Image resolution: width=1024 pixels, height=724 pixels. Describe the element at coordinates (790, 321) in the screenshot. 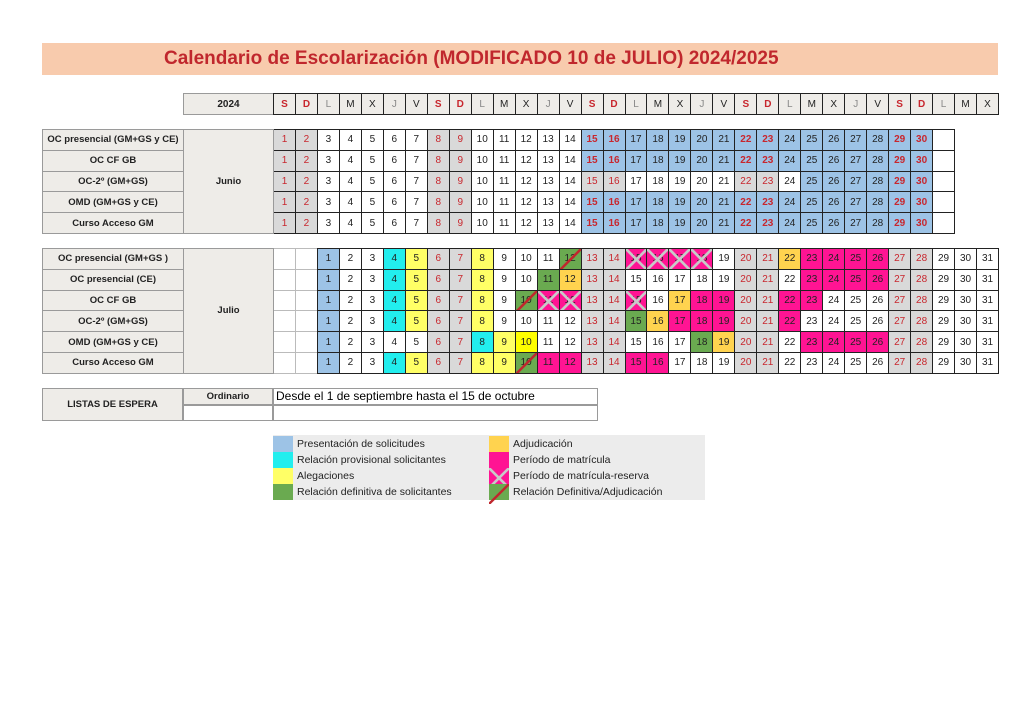

I see `day-cell: 22` at that location.